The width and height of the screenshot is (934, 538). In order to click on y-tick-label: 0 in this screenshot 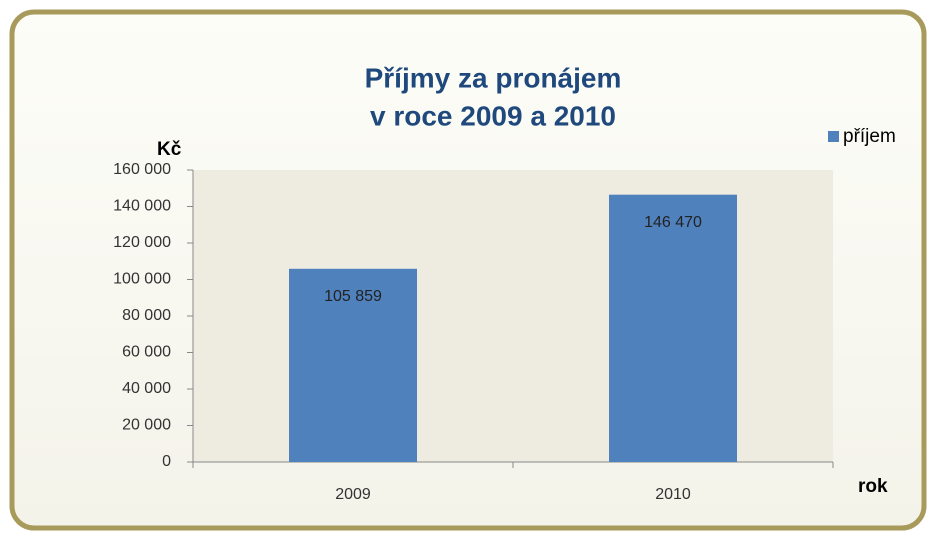, I will do `click(166, 461)`.